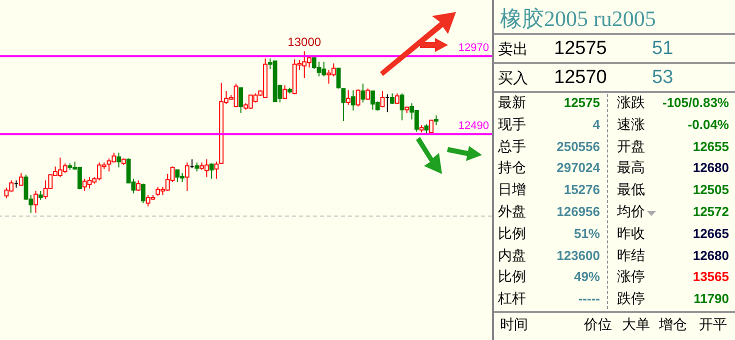 The width and height of the screenshot is (735, 340). I want to click on text: 涨停, so click(631, 277).